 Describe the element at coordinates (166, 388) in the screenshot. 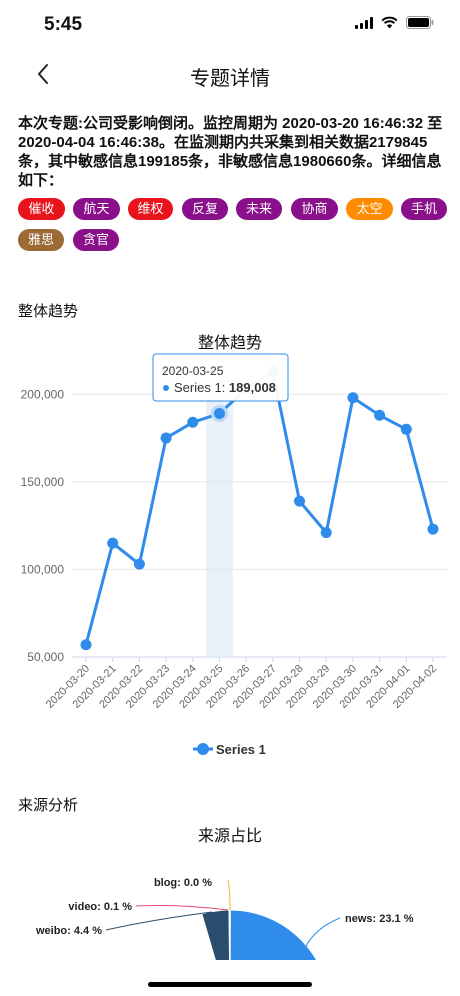

I see `tooltip-series-marker` at that location.